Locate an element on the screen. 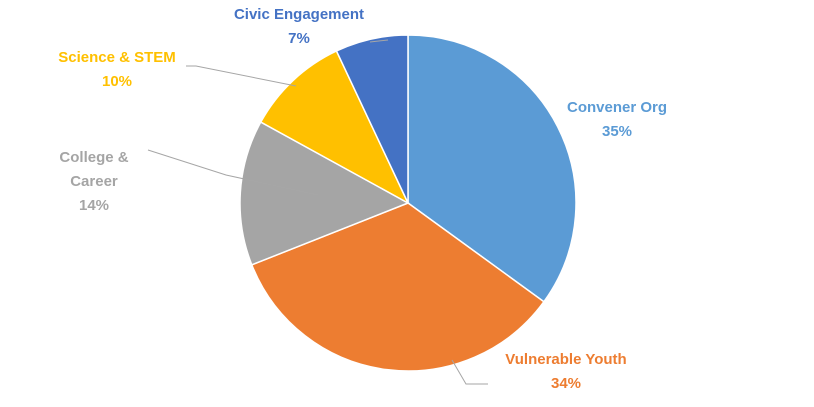 This screenshot has width=814, height=407. slice-value-label: 10% is located at coordinates (117, 81).